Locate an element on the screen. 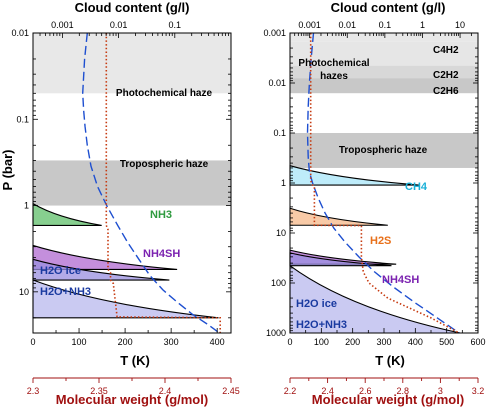 The width and height of the screenshot is (491, 414). c4h2-label: C4H2 is located at coordinates (446, 50).